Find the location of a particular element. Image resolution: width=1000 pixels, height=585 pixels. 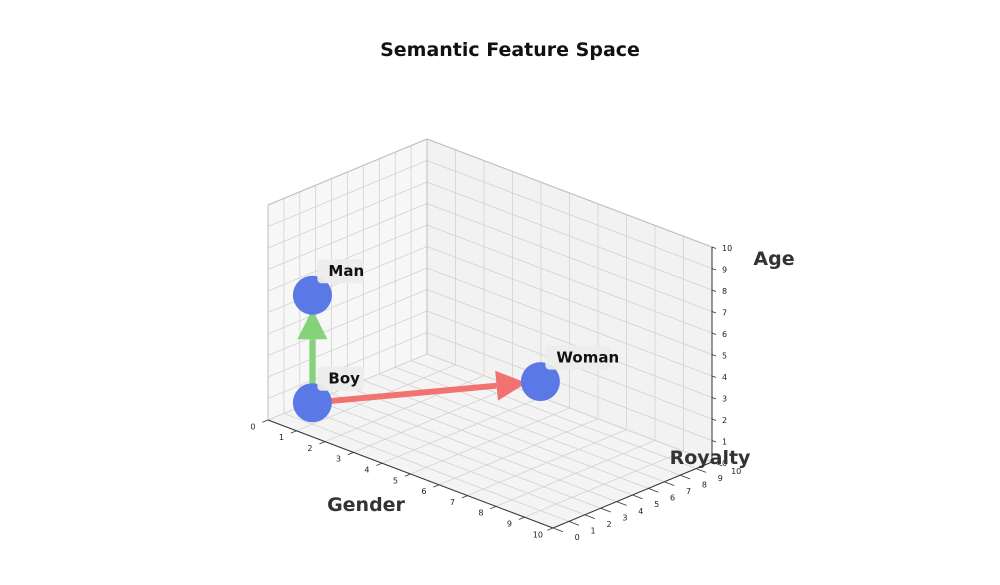

z-tick-label: 8 is located at coordinates (724, 291).